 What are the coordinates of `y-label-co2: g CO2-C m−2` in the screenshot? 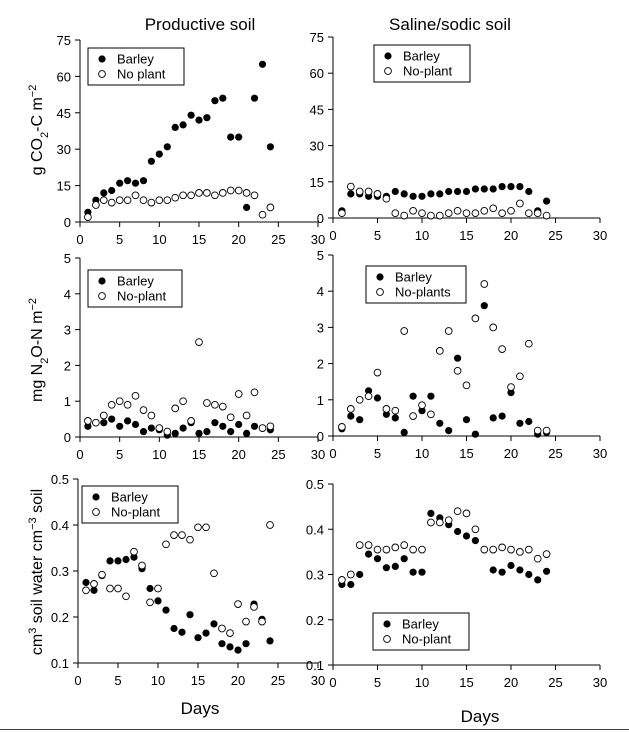 It's located at (39, 130).